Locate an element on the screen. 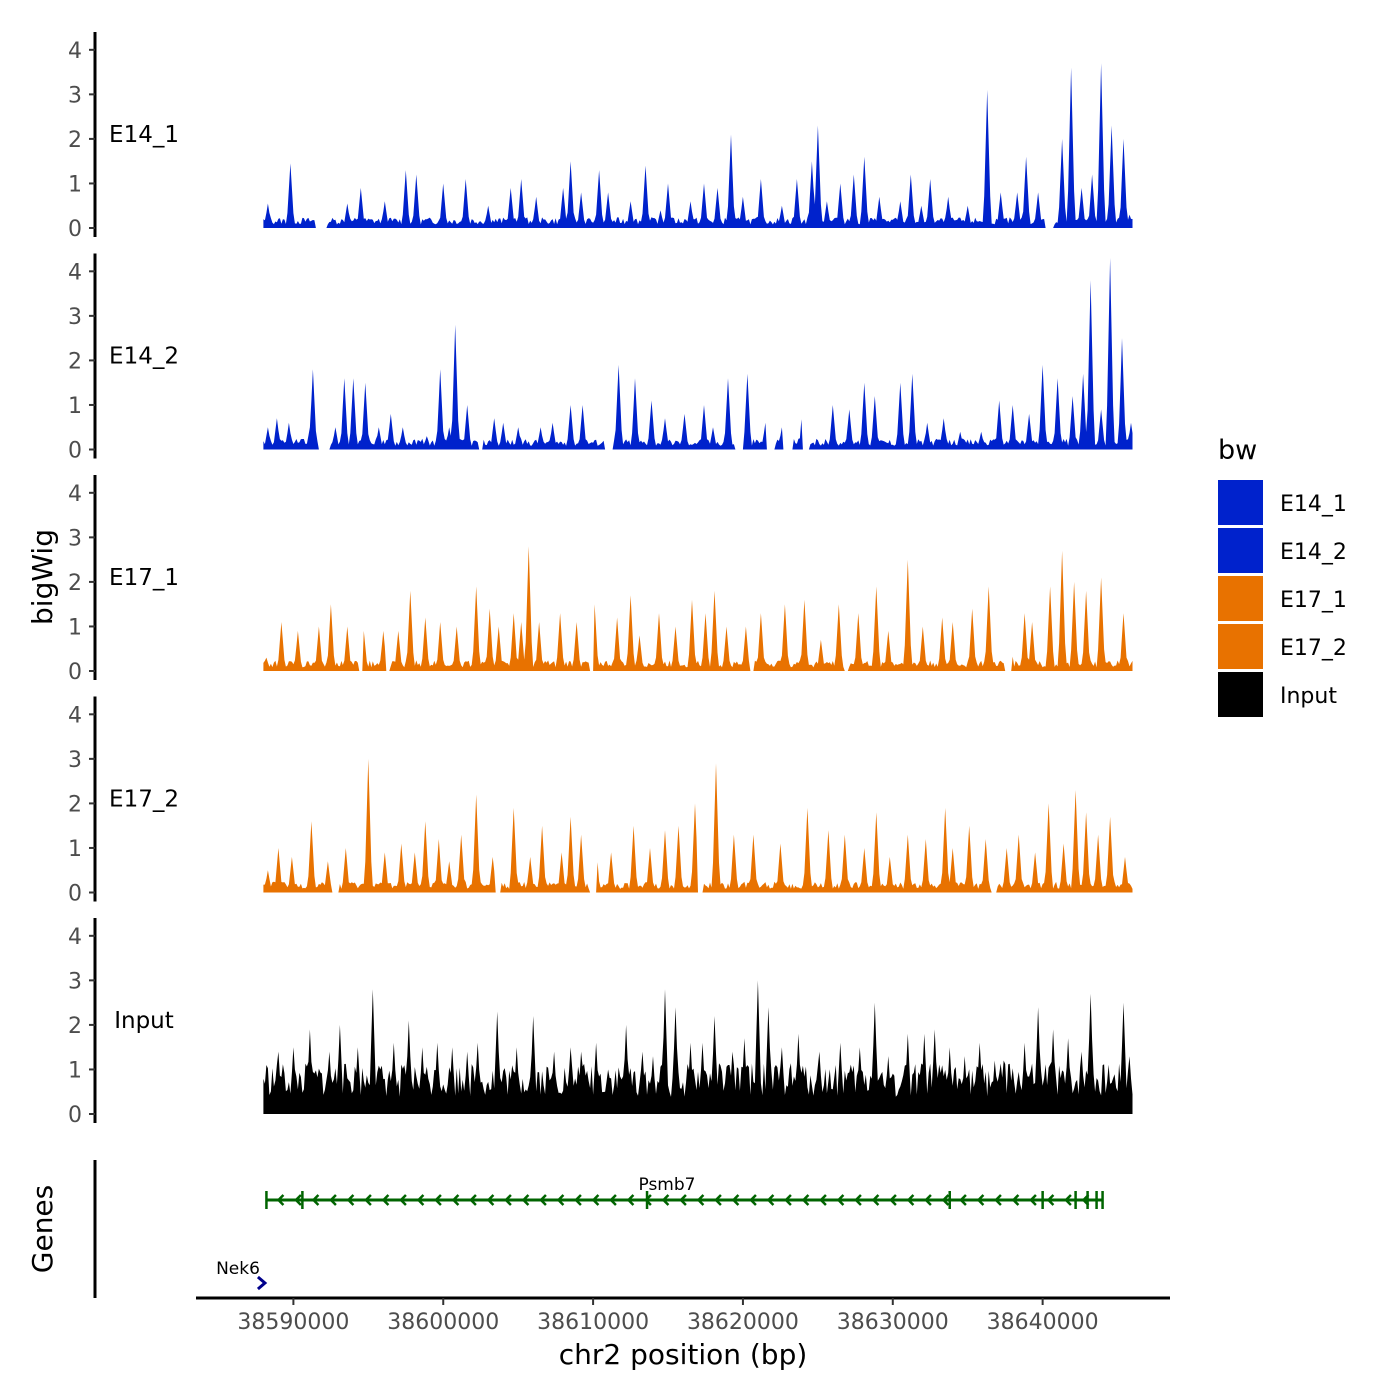 Image resolution: width=1400 pixels, height=1400 pixels. track-Input: 0 1 2 3 4 Input is located at coordinates (600, 1023).